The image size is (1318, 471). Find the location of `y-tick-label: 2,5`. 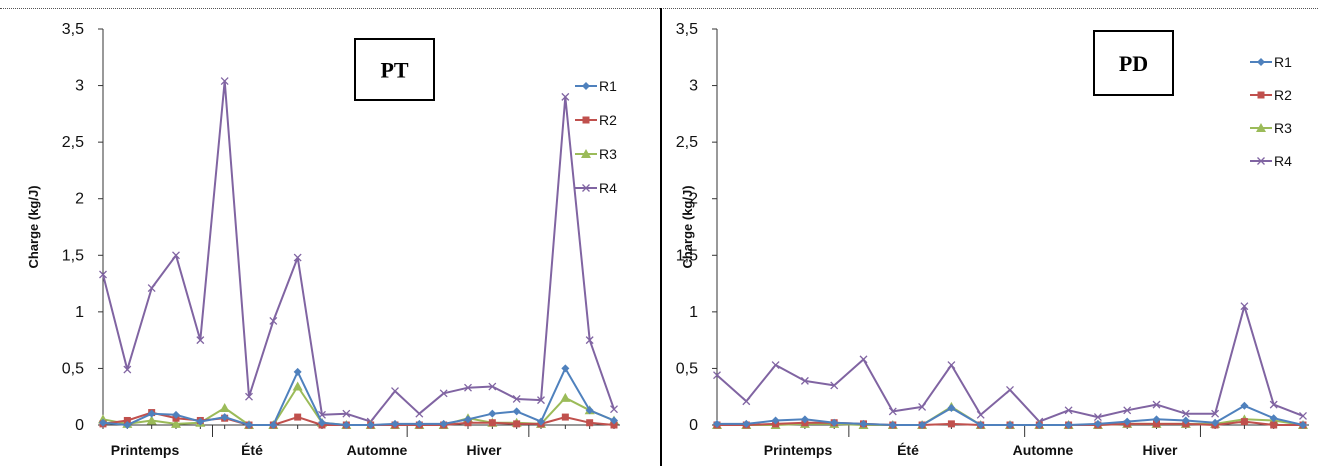

y-tick-label: 2,5 is located at coordinates (687, 142).